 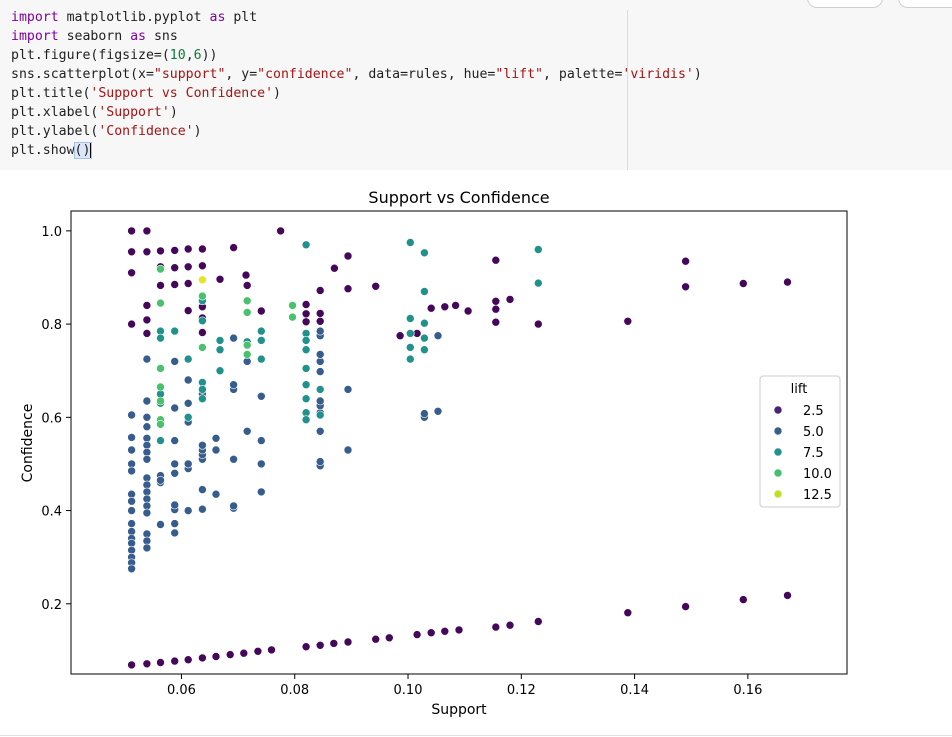 I want to click on legend-label: 12.5, so click(x=817, y=495).